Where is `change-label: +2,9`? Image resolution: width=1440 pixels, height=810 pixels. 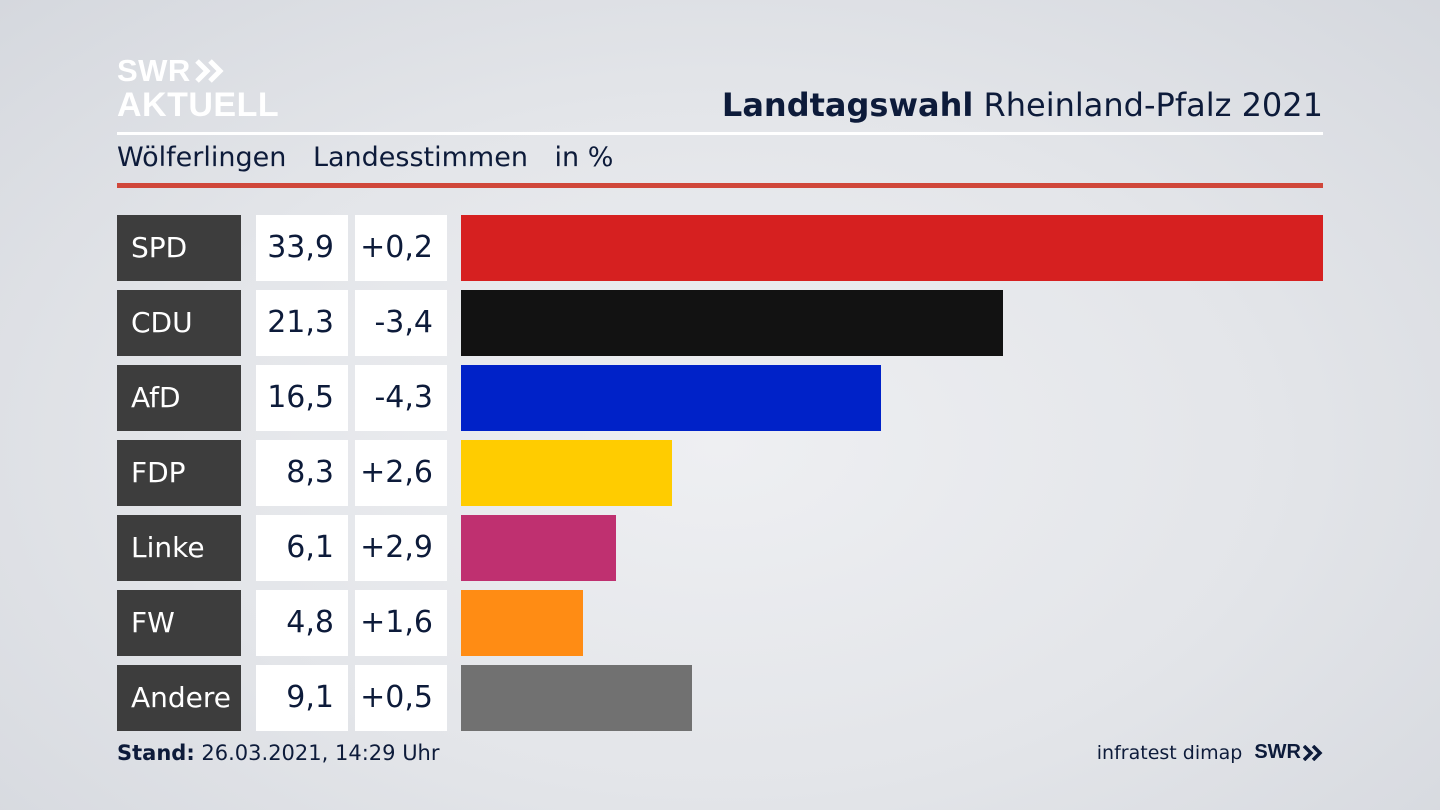 change-label: +2,9 is located at coordinates (401, 548).